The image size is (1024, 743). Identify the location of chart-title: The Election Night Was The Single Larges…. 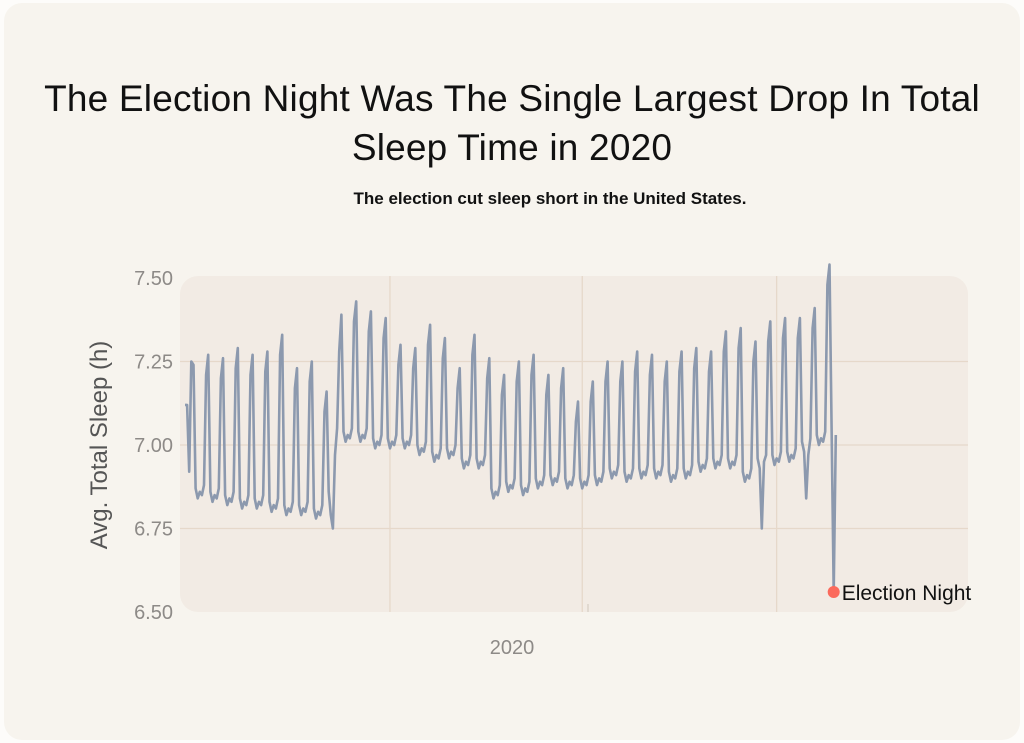
(512, 123).